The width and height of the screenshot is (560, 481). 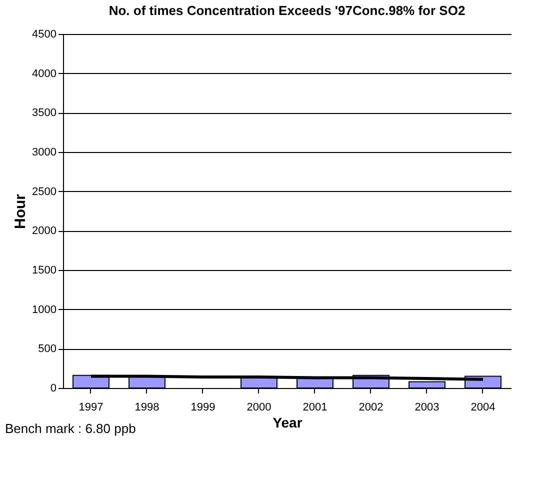 I want to click on x-tick-label: 1999, so click(x=203, y=408).